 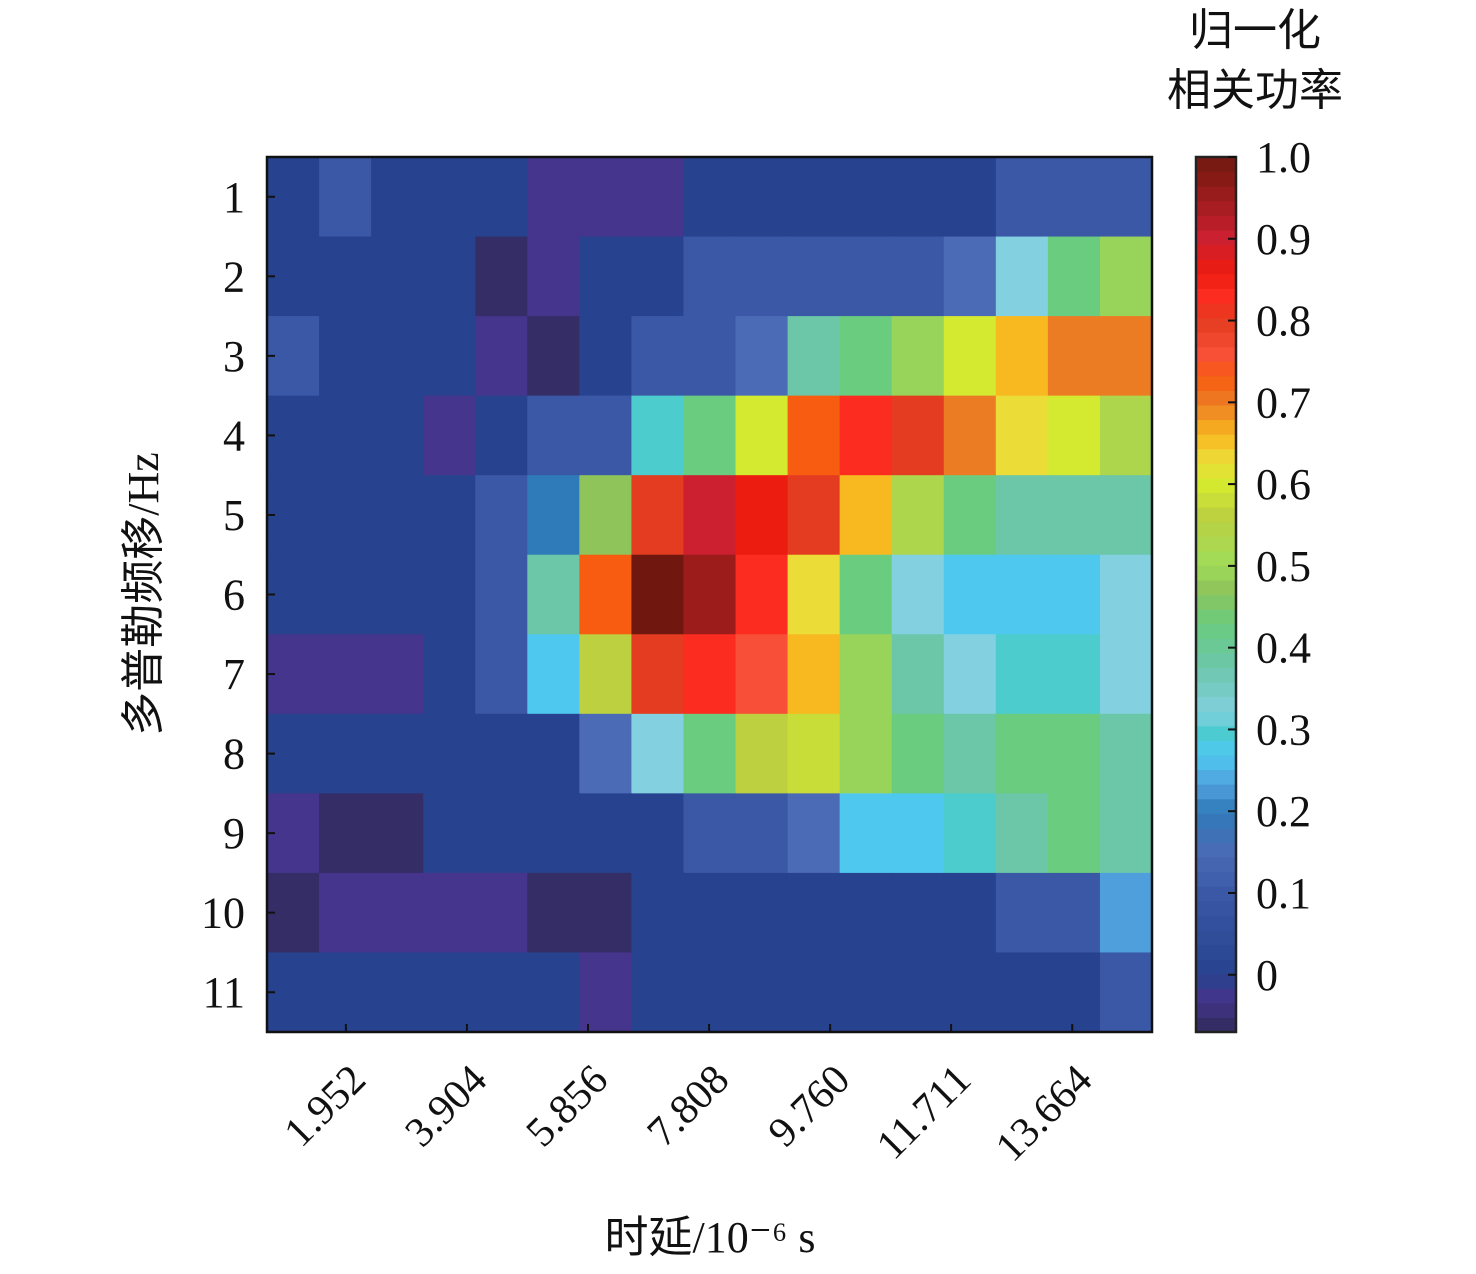 What do you see at coordinates (234, 674) in the screenshot?
I see `y-tick-label: 7` at bounding box center [234, 674].